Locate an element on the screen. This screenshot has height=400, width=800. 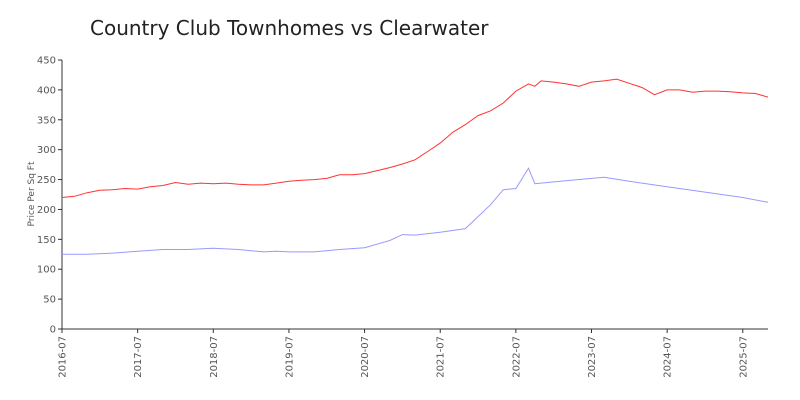
y-tick-label: 250 is located at coordinates (46, 180).